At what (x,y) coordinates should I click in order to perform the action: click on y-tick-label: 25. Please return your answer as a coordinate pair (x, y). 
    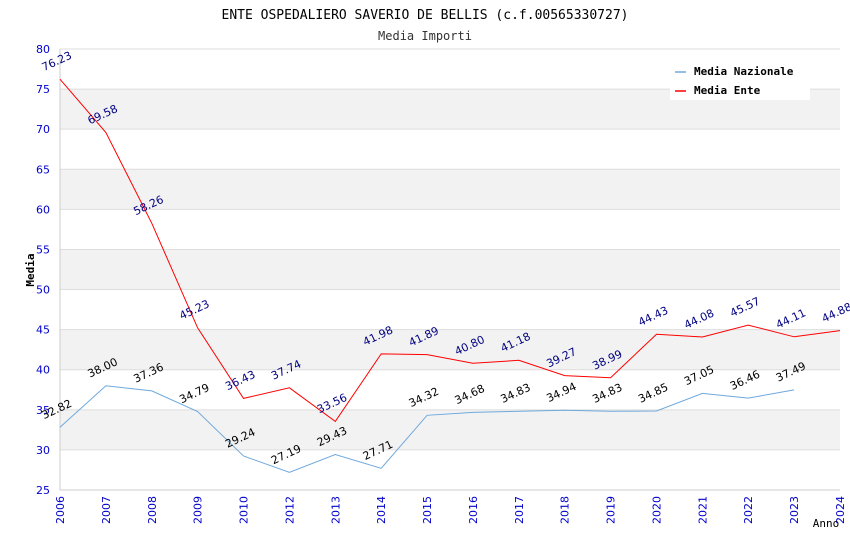
    Looking at the image, I should click on (43, 490).